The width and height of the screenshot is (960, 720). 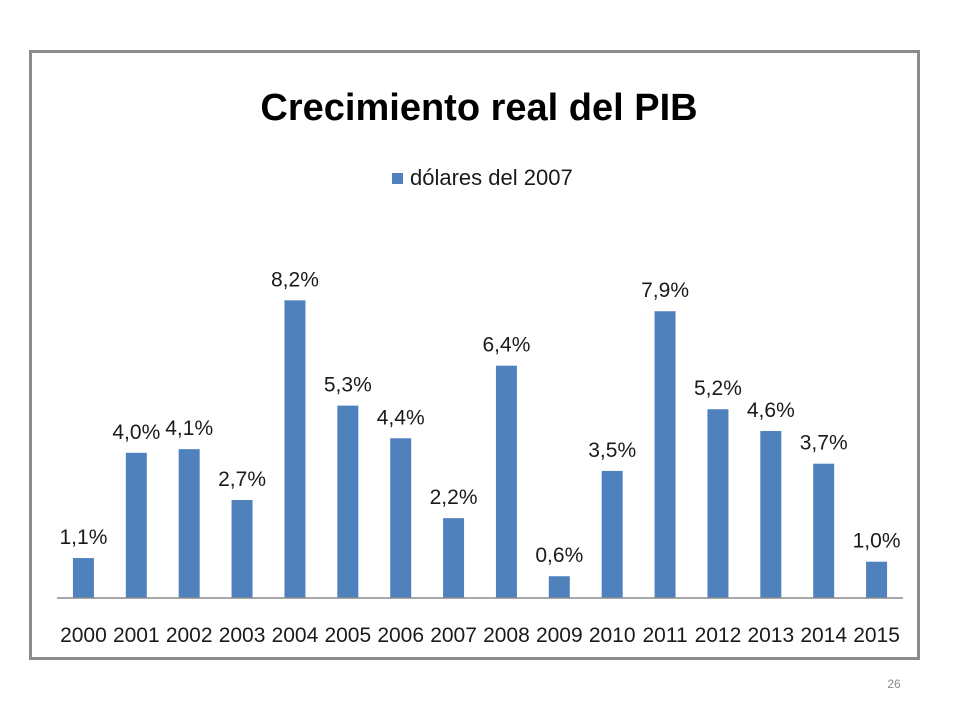 What do you see at coordinates (876, 635) in the screenshot?
I see `x-tick-2015: 2015` at bounding box center [876, 635].